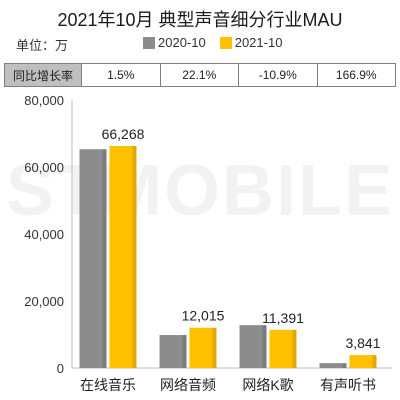 Image resolution: width=400 pixels, height=400 pixels. Describe the element at coordinates (356, 75) in the screenshot. I see `yoy-growth-audiobooks: 166.9%` at that location.